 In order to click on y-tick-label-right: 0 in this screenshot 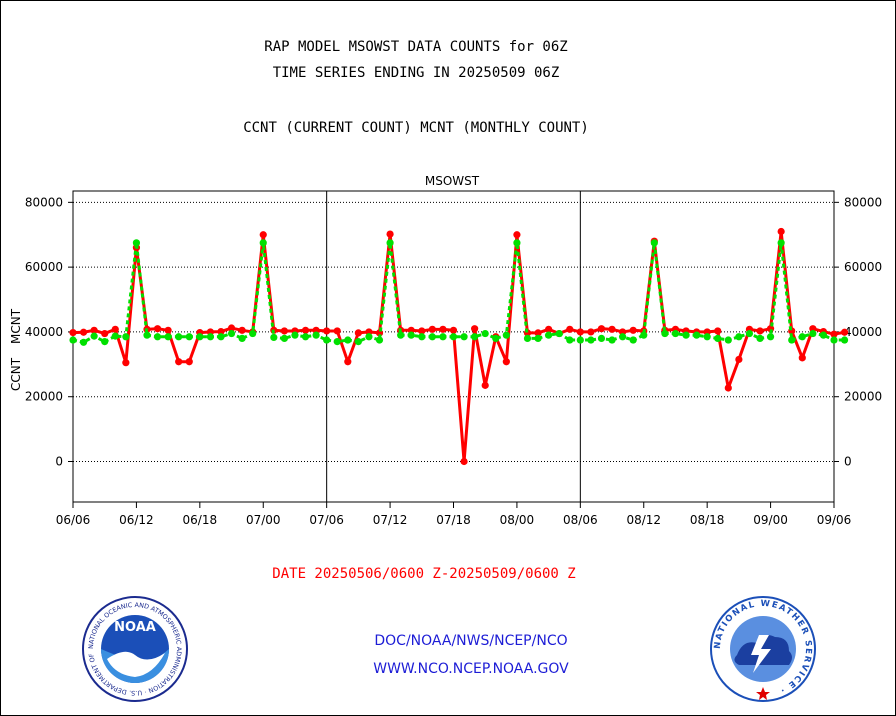, I will do `click(848, 462)`.